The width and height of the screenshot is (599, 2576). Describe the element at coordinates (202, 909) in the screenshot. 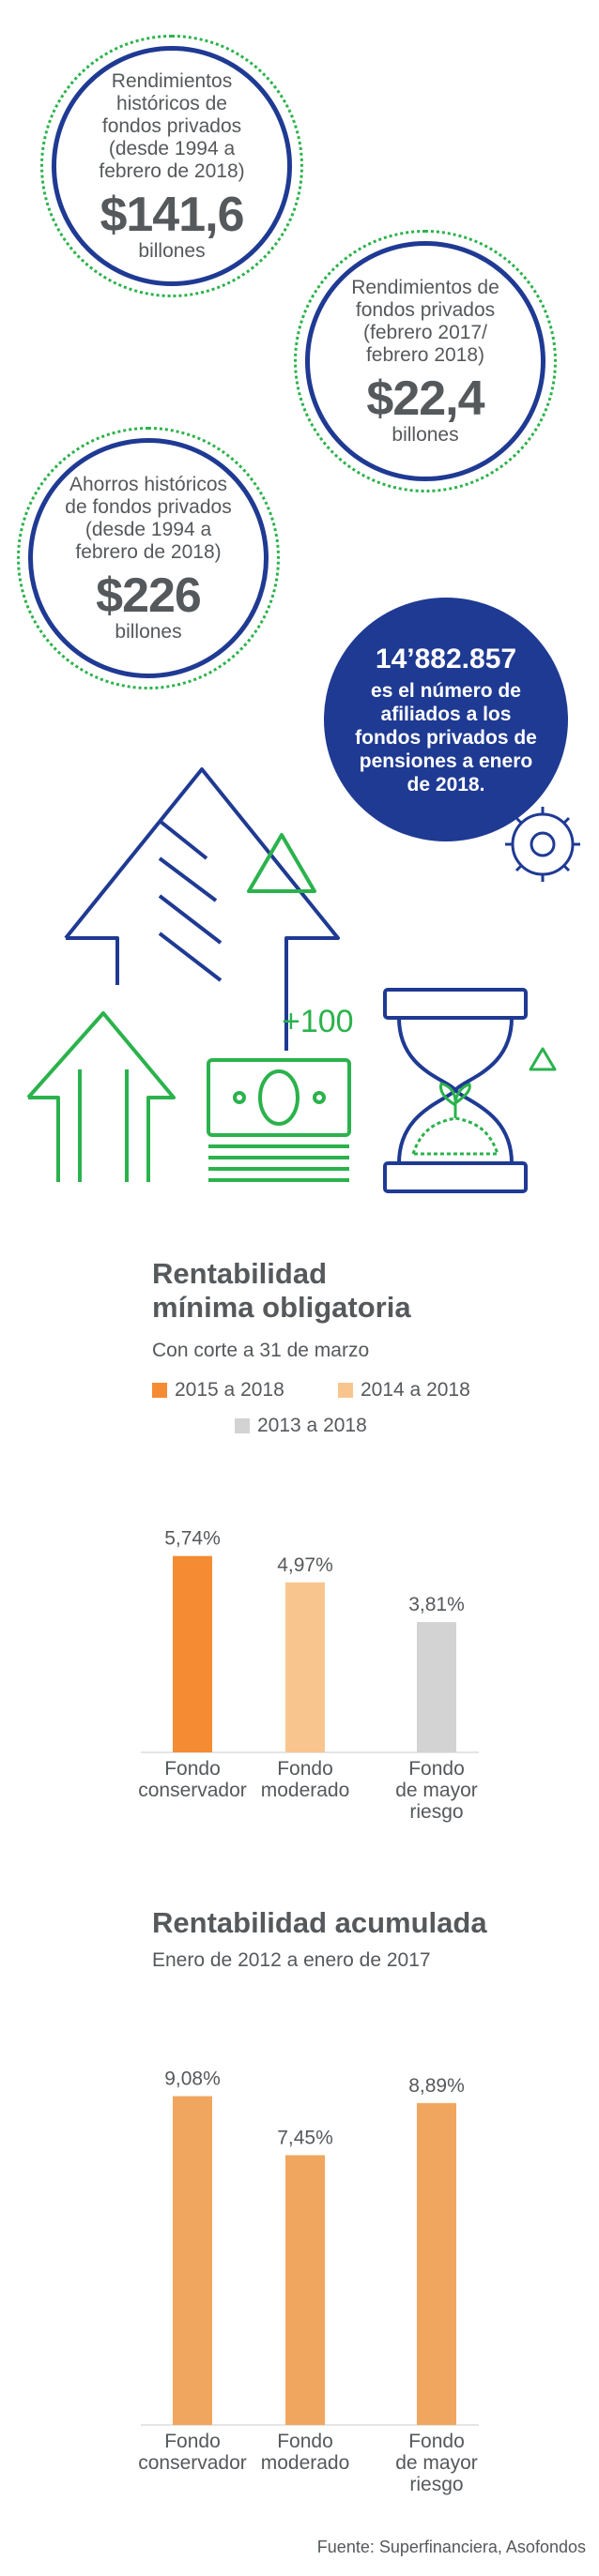

I see `arrow-up-icon` at that location.